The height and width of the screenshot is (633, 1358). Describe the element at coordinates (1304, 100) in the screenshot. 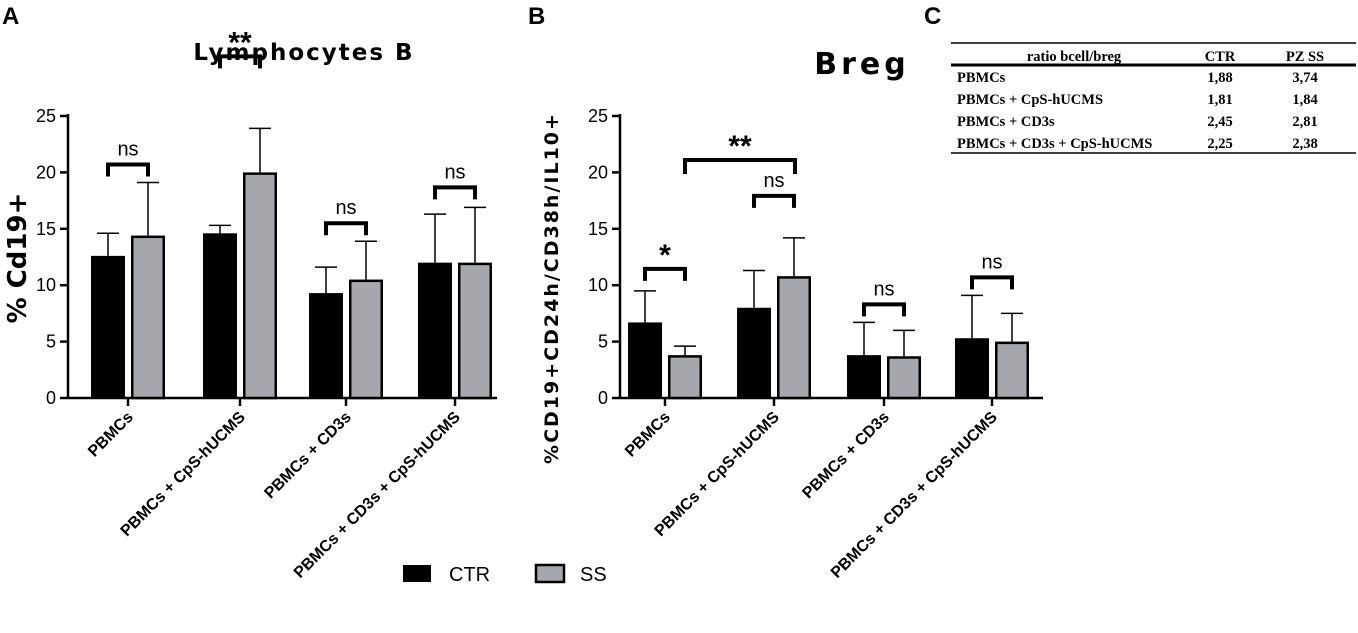

I see `table-cell-pzss: 1,84` at that location.